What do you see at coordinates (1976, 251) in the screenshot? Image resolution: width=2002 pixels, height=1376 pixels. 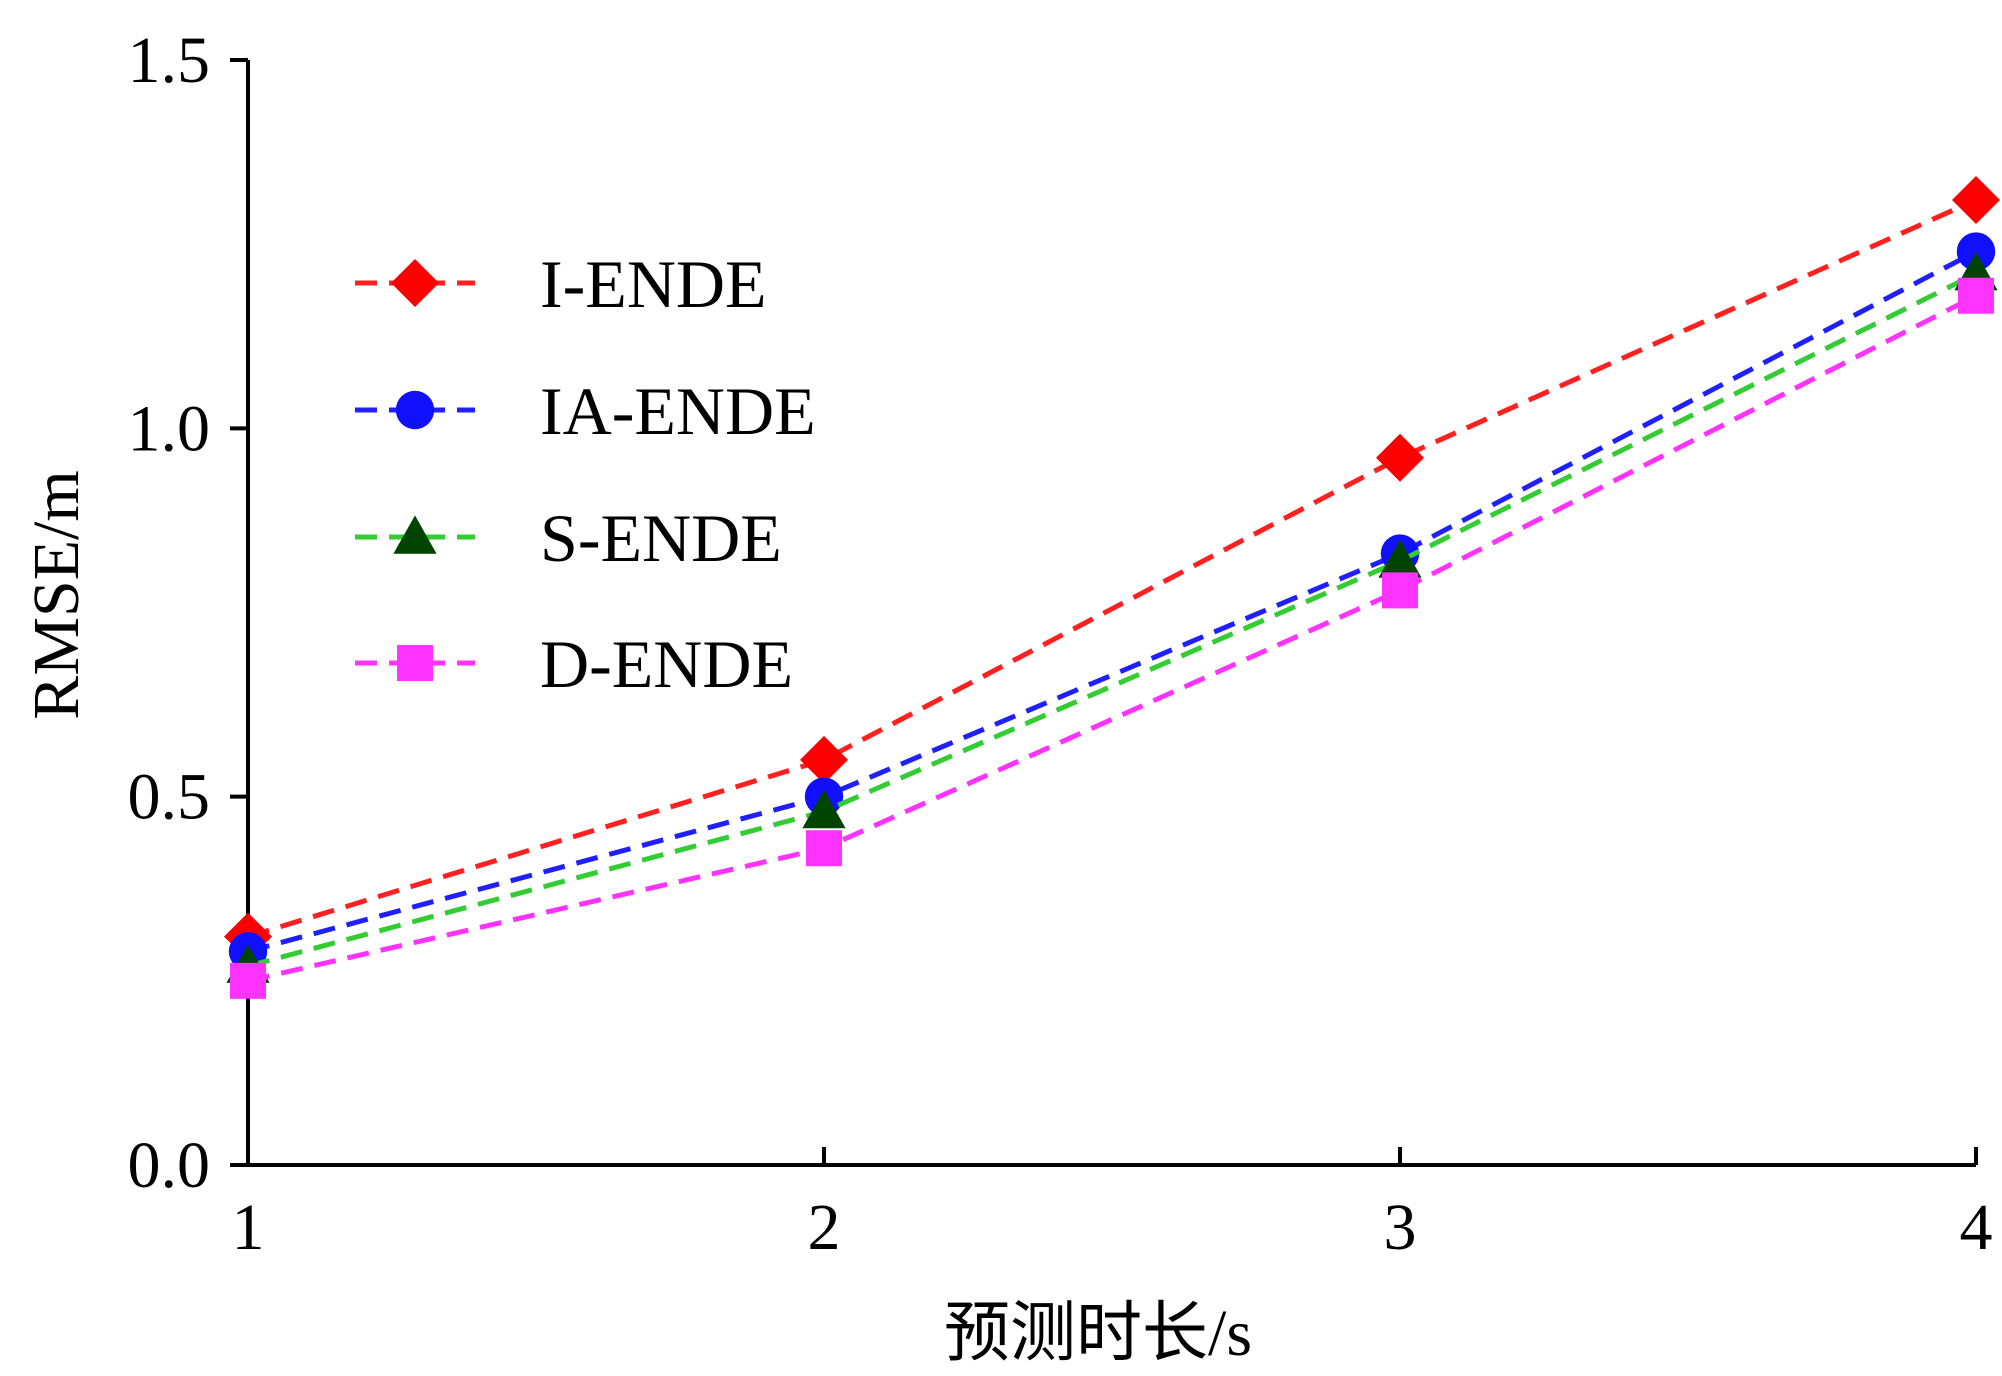 I see `data-point-circle` at bounding box center [1976, 251].